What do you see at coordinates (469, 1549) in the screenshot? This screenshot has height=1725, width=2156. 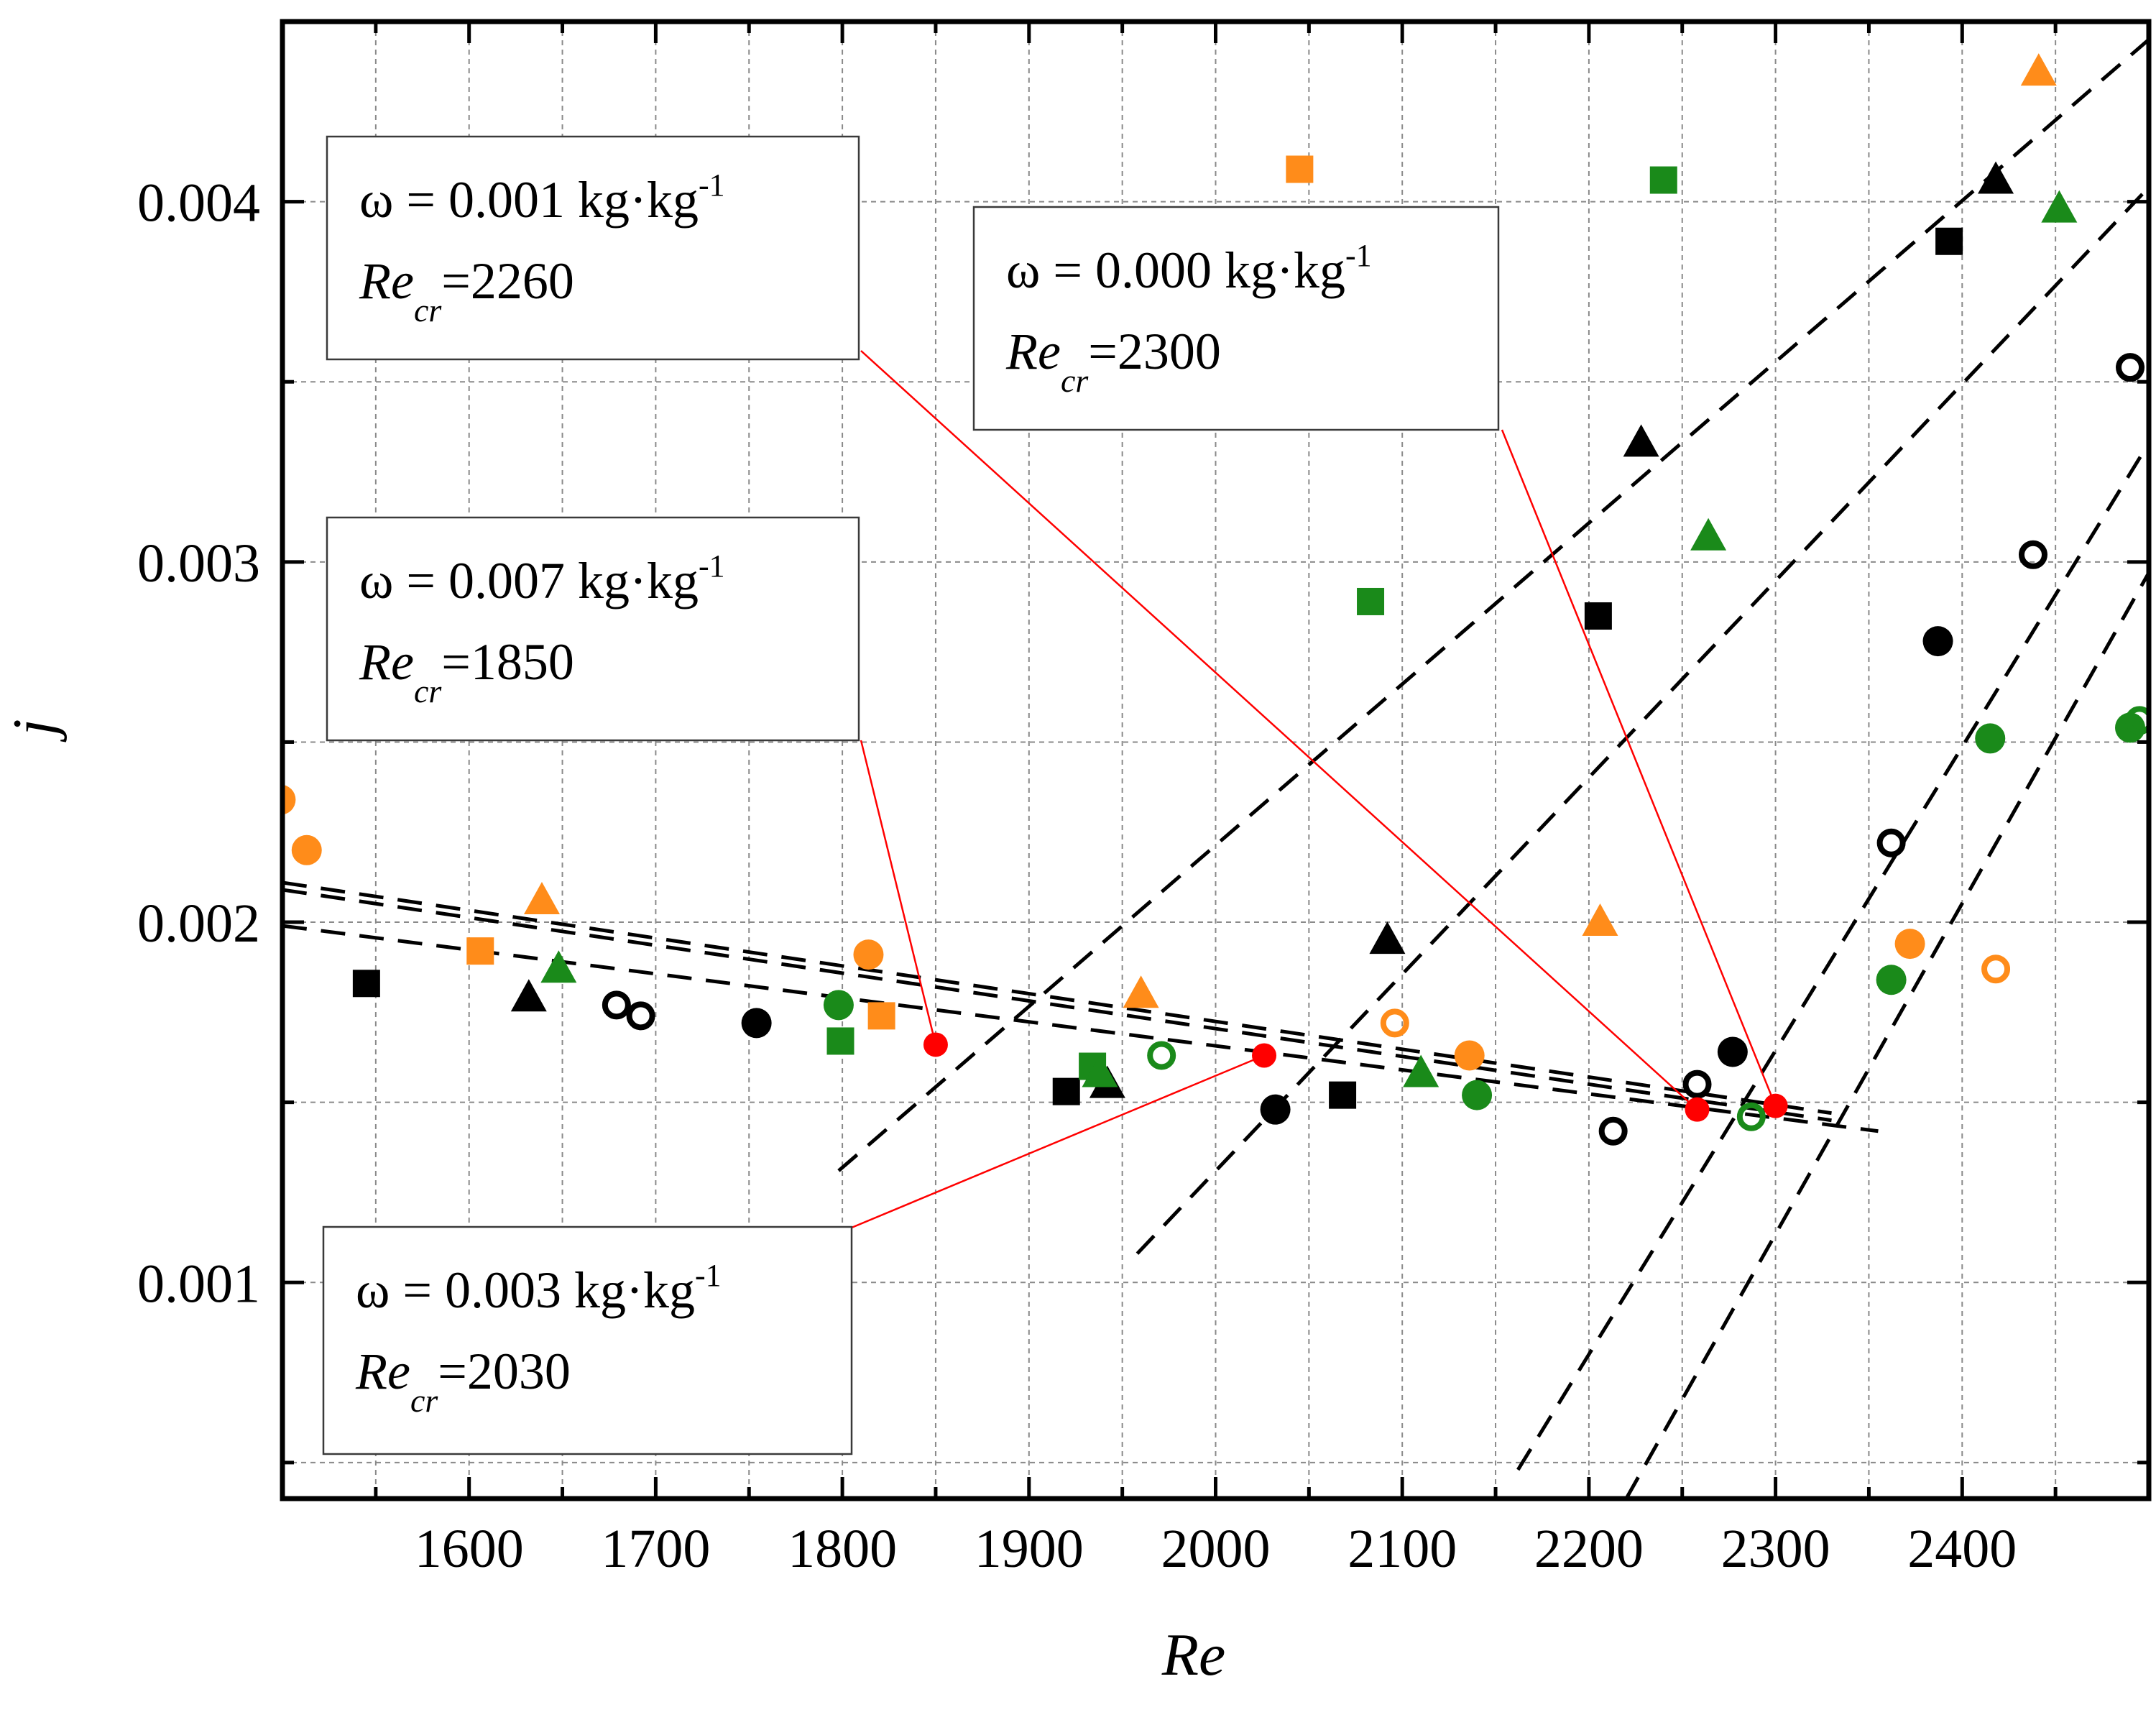 I see `x-tick-label: 1600` at bounding box center [469, 1549].